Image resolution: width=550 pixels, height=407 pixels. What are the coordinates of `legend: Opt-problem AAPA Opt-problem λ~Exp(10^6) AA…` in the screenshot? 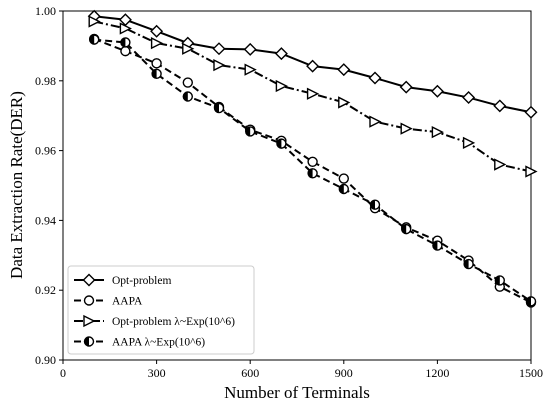 It's located at (161, 310).